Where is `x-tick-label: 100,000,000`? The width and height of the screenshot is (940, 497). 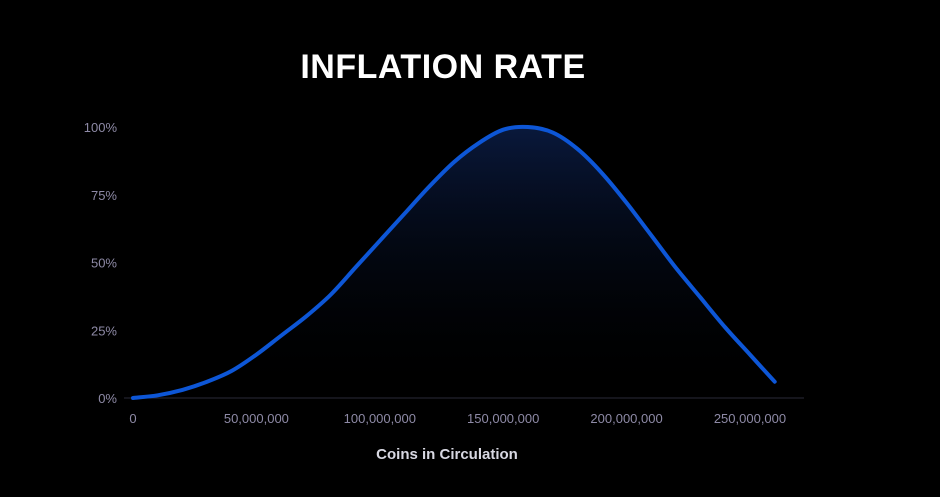 x-tick-label: 100,000,000 is located at coordinates (380, 418).